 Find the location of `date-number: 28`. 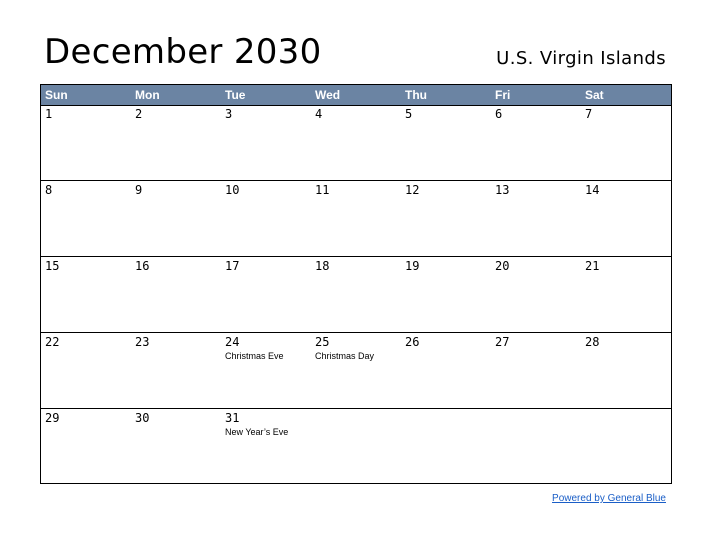

date-number: 28 is located at coordinates (592, 342).